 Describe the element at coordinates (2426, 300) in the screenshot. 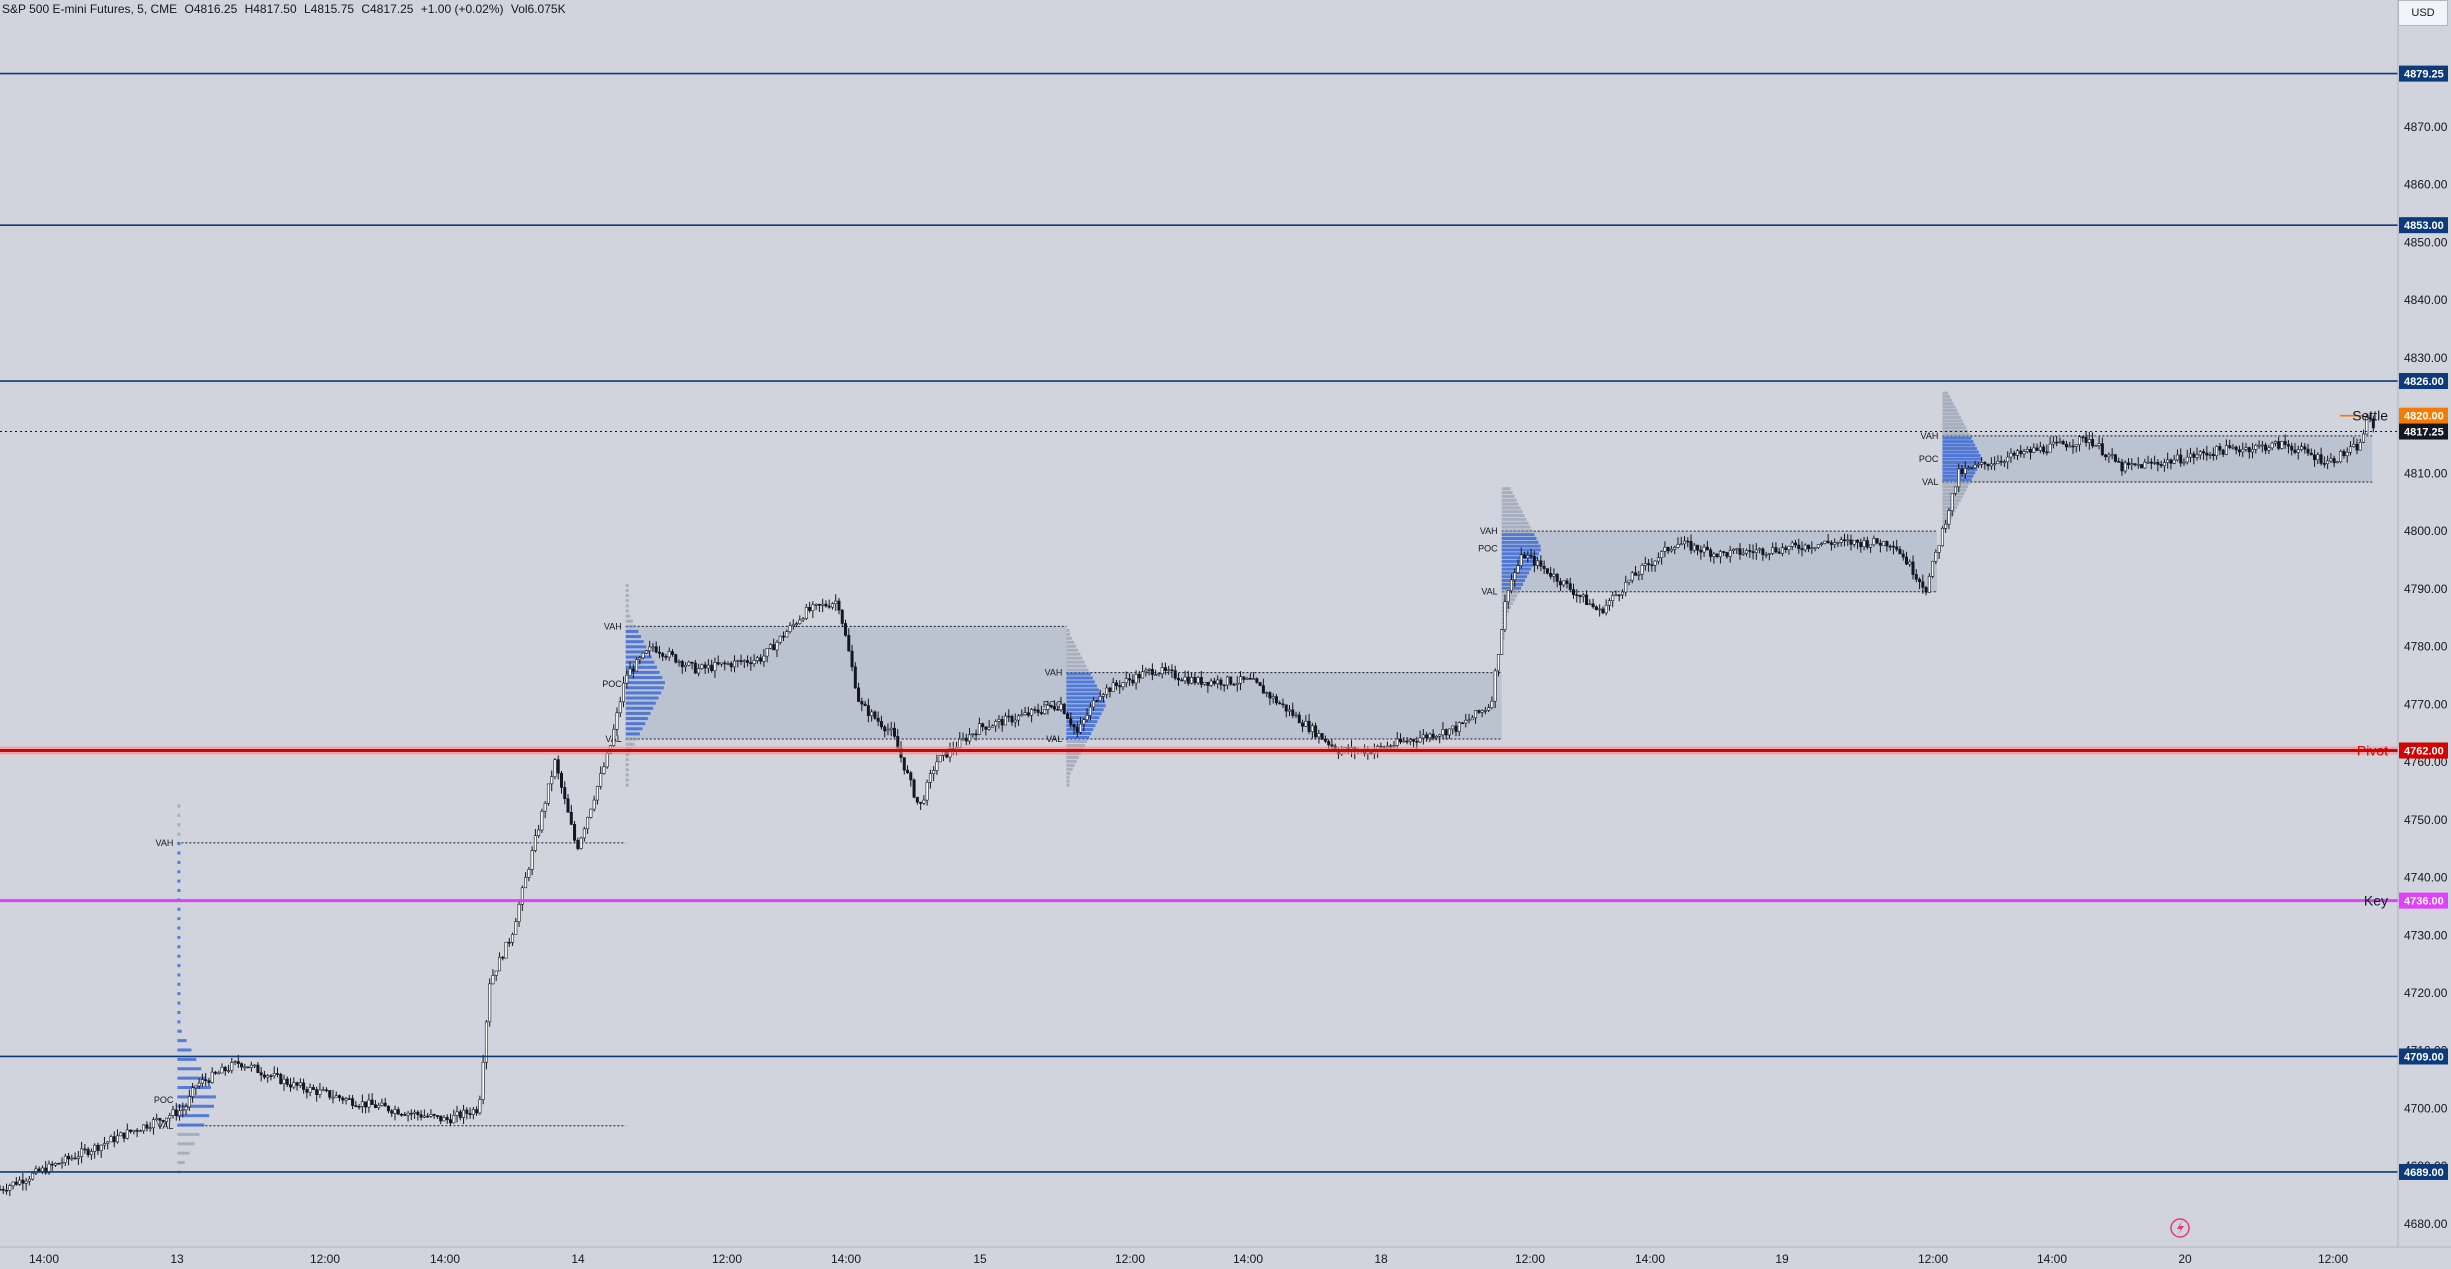

I see `price-tick-label: 4840.00` at that location.